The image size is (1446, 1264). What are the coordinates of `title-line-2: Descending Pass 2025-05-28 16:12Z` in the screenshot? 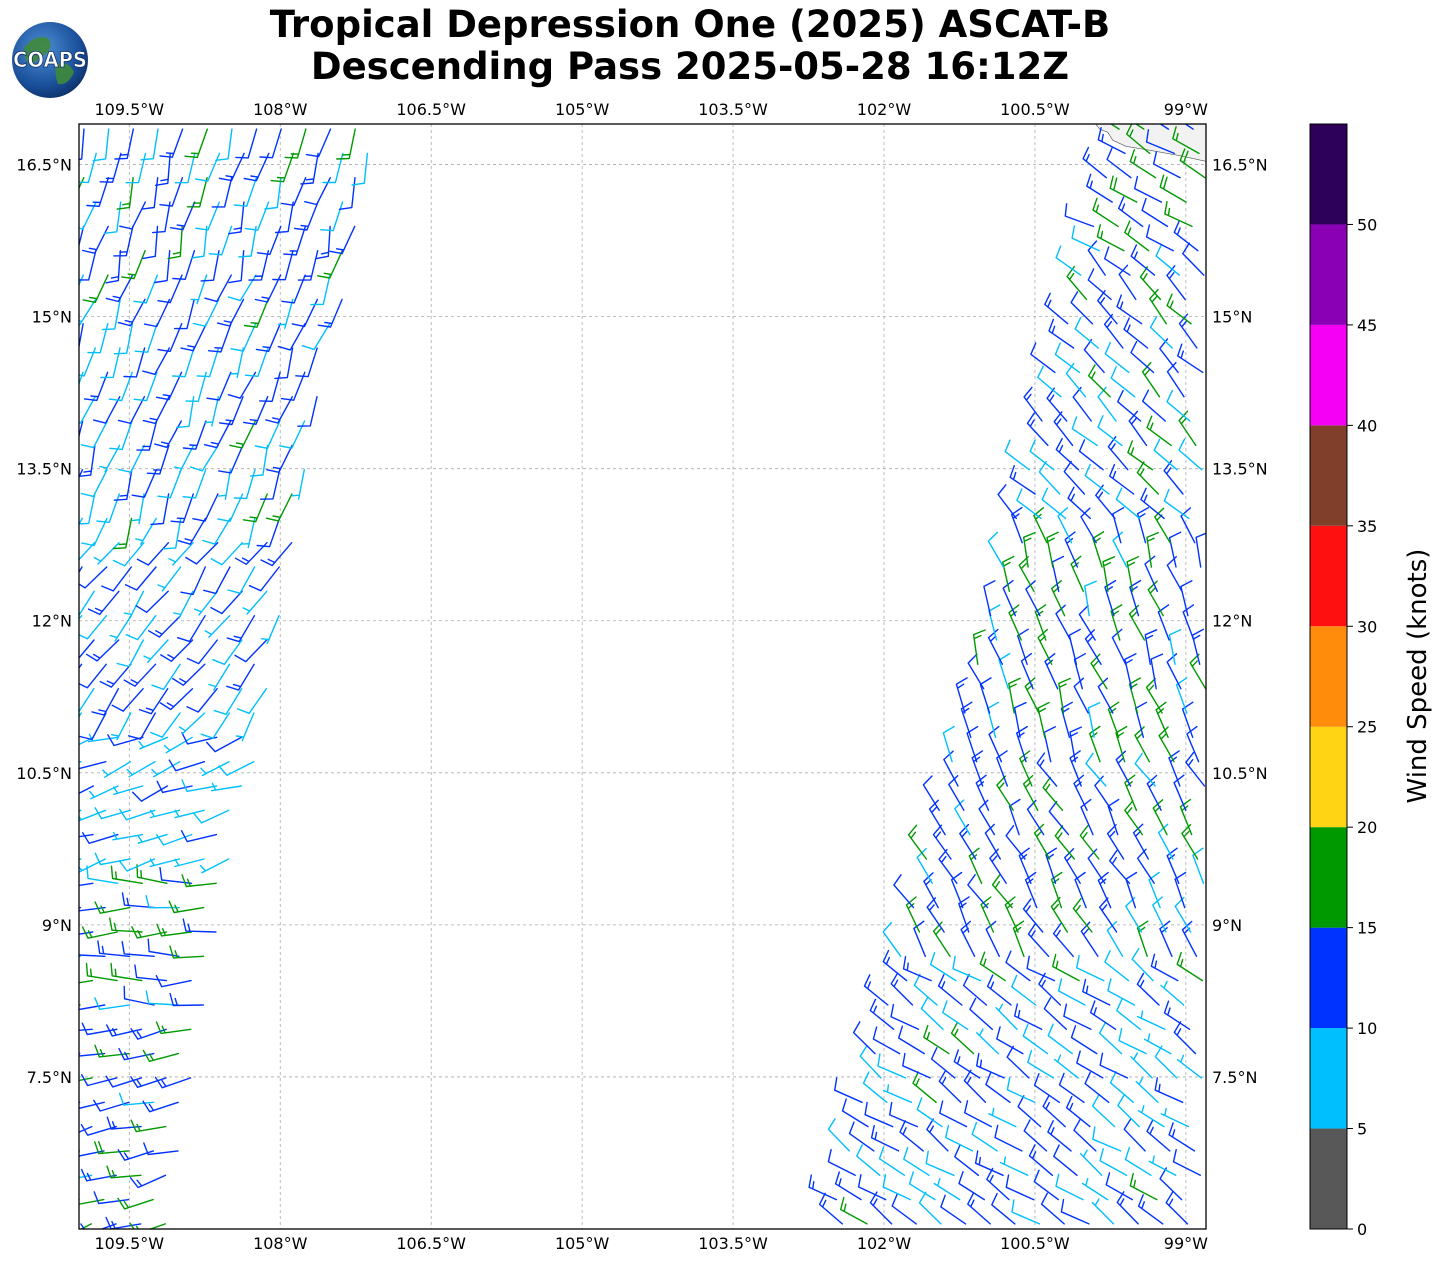 It's located at (690, 66).